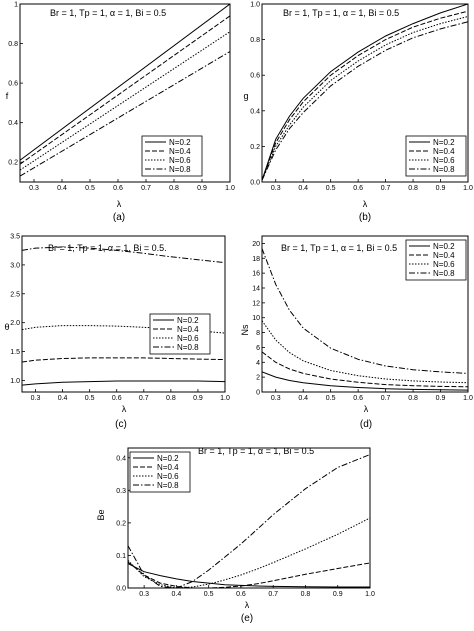 The height and width of the screenshot is (631, 474). I want to click on y-tick-label: 0, so click(258, 393).